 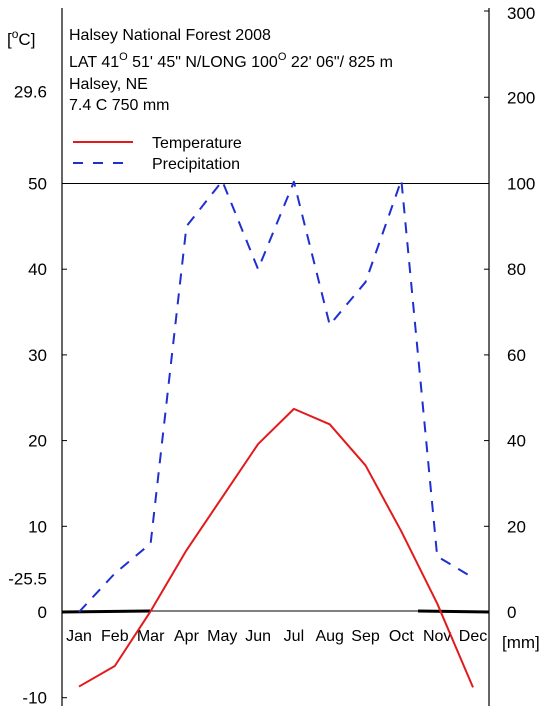 I want to click on x-tick-label-aug: Aug, so click(x=329, y=636).